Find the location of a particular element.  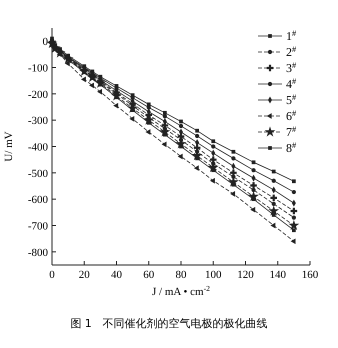

y-tick-label: -200 is located at coordinates (38, 94).